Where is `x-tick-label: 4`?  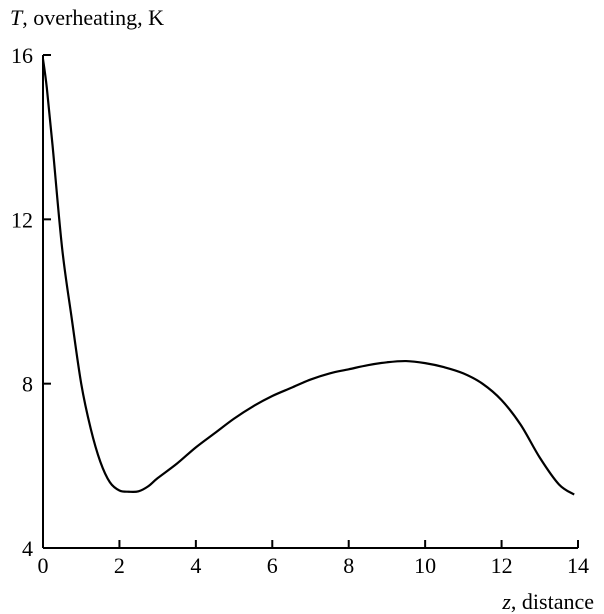
x-tick-label: 4 is located at coordinates (195, 565).